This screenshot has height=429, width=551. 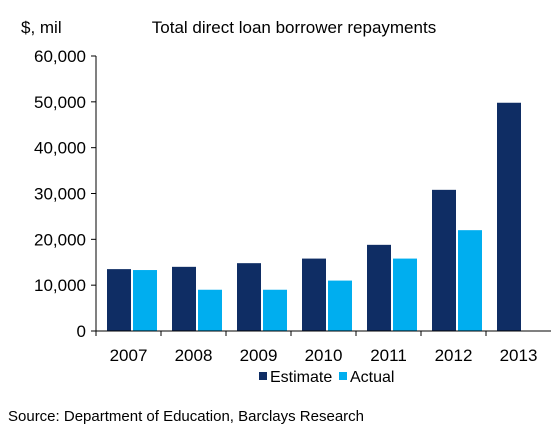 What do you see at coordinates (60, 239) in the screenshot?
I see `y-tick-label: 20,000` at bounding box center [60, 239].